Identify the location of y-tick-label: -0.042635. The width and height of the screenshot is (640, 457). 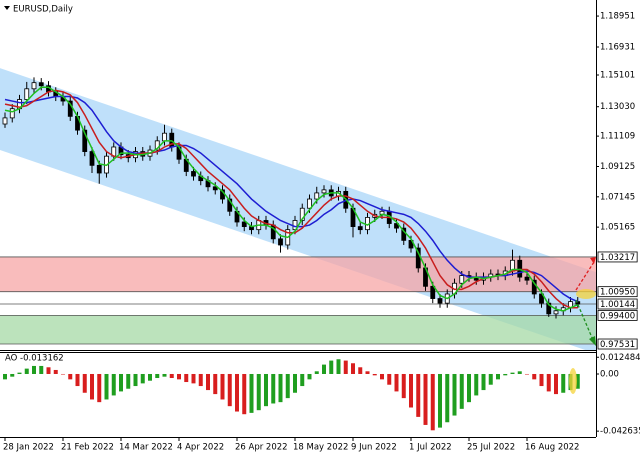
(620, 432).